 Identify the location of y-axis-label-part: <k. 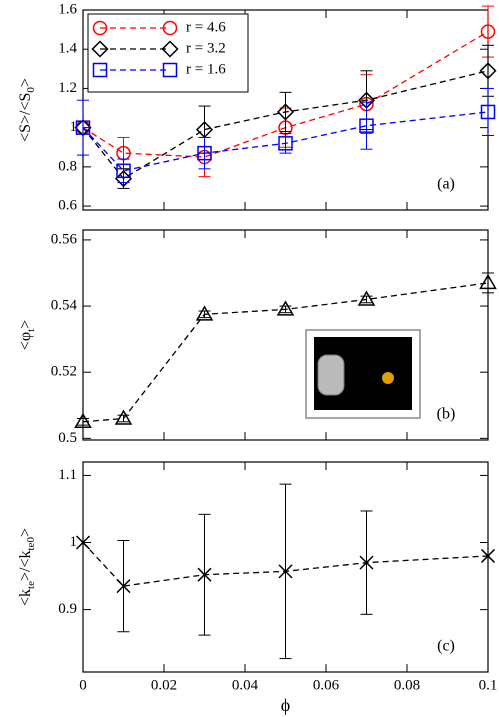
(25, 597).